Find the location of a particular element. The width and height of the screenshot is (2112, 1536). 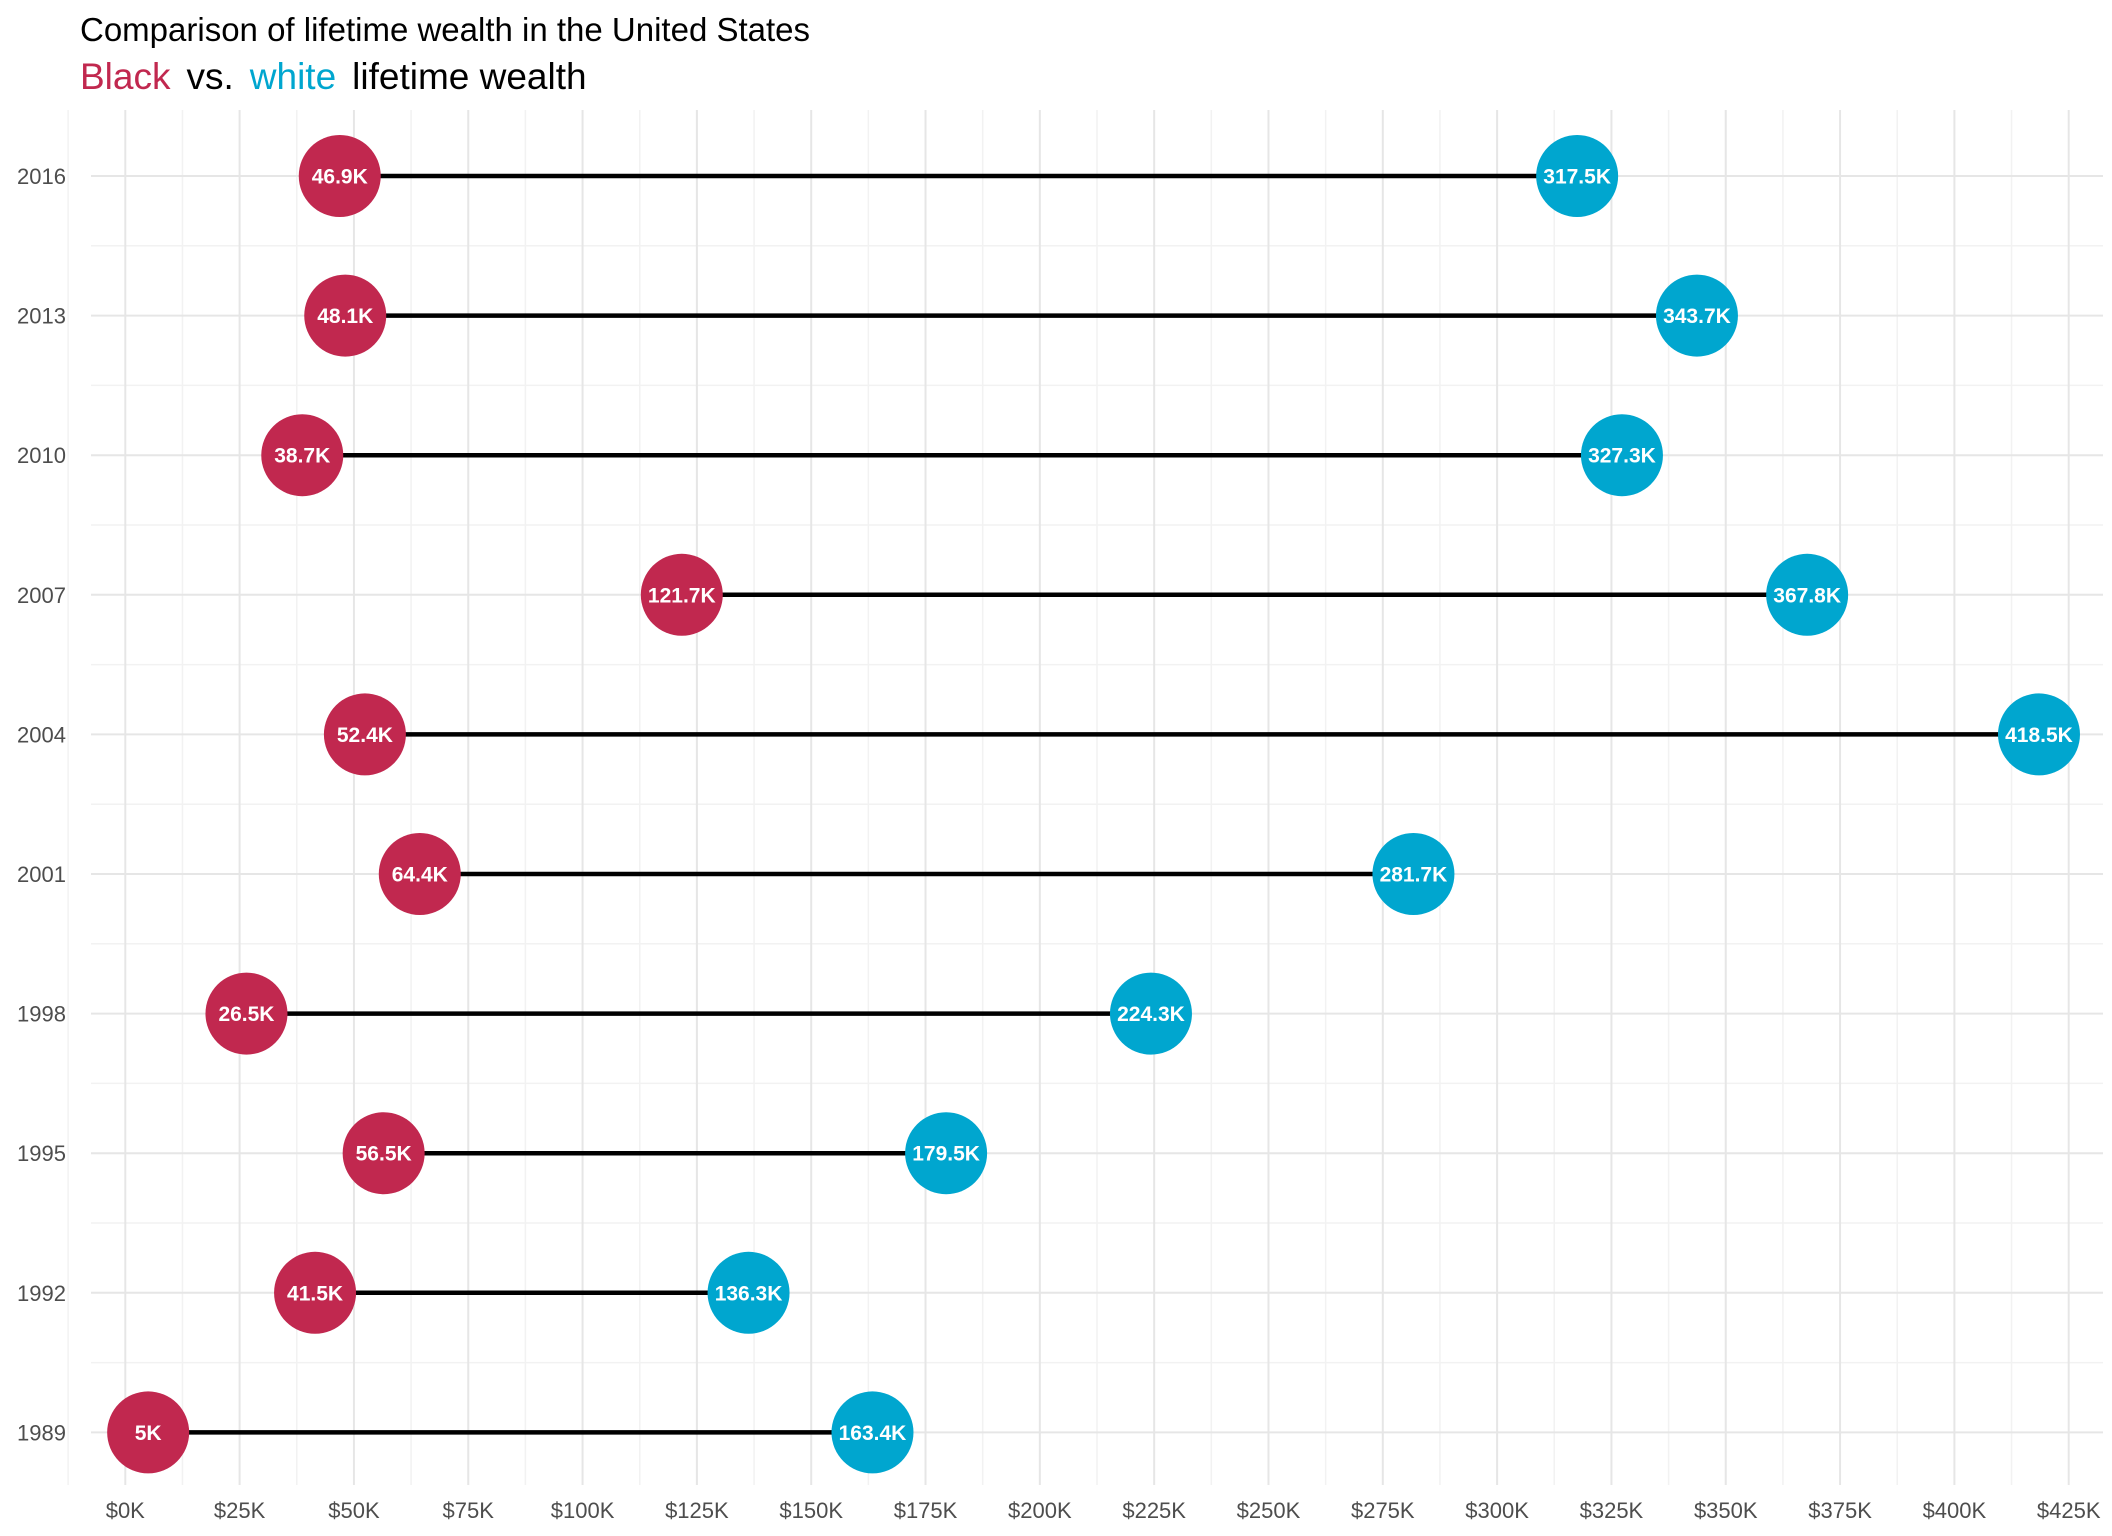

white-value-label-1998: 224.3K is located at coordinates (1151, 1014).